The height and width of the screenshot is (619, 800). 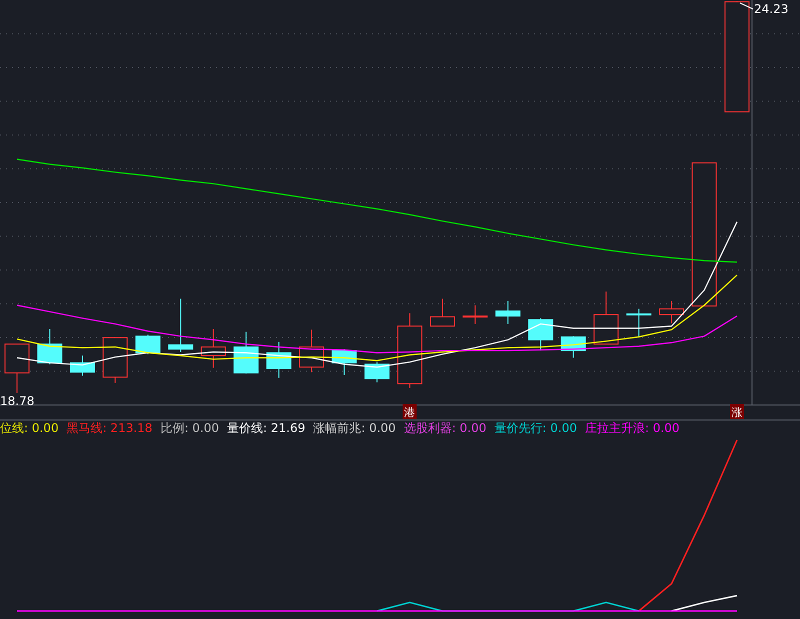 I want to click on x-tick-label: 涨, so click(x=737, y=412).